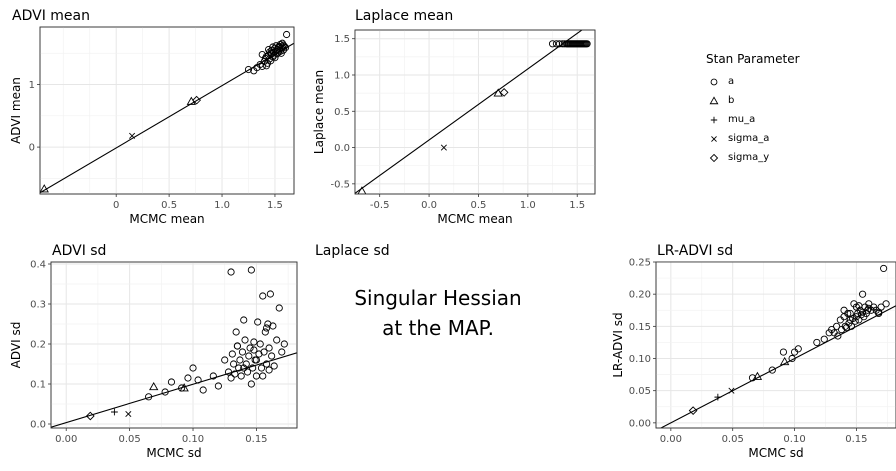 The image size is (896, 471). Describe the element at coordinates (753, 100) in the screenshot. I see `legend-entry-b: b` at that location.